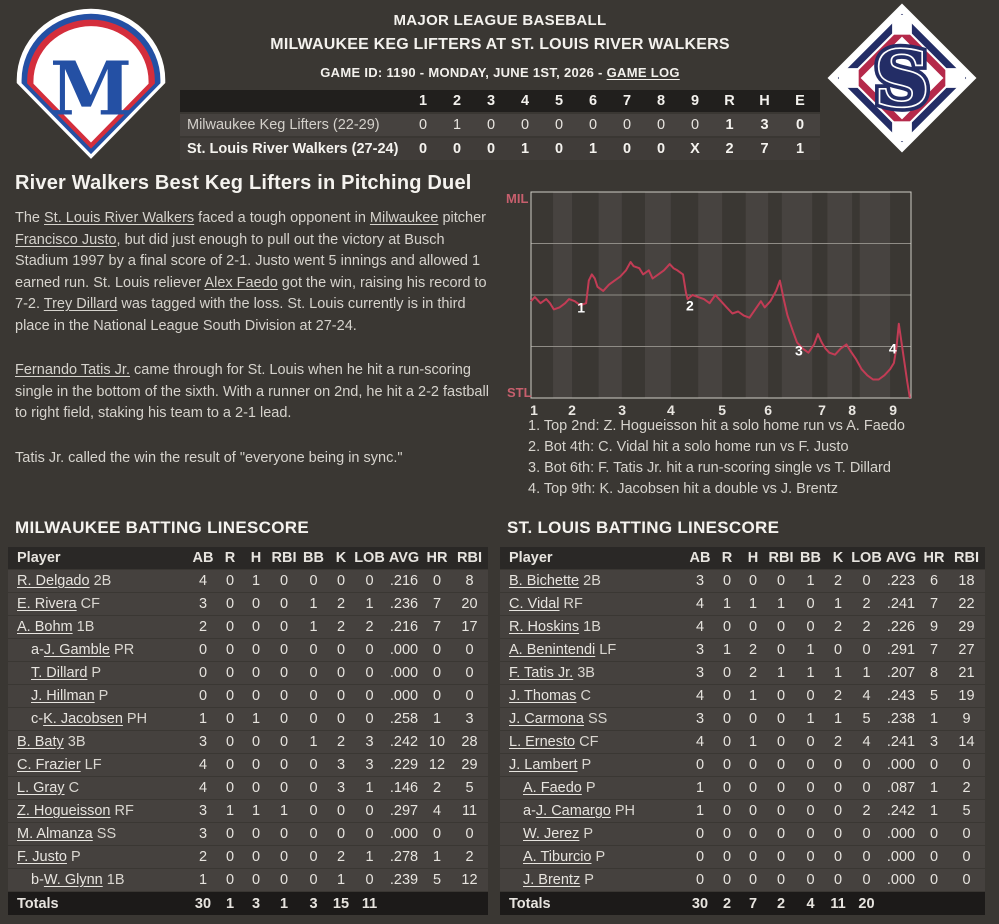 The image size is (999, 924). I want to click on player-link: W. Glynn, so click(73, 880).